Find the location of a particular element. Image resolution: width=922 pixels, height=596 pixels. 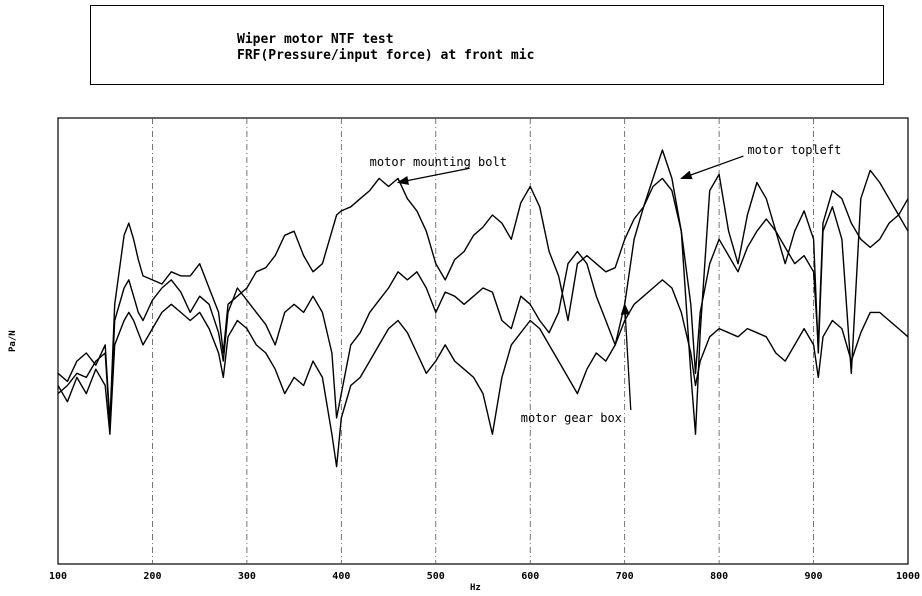

x-axis-label: Hz is located at coordinates (475, 588).